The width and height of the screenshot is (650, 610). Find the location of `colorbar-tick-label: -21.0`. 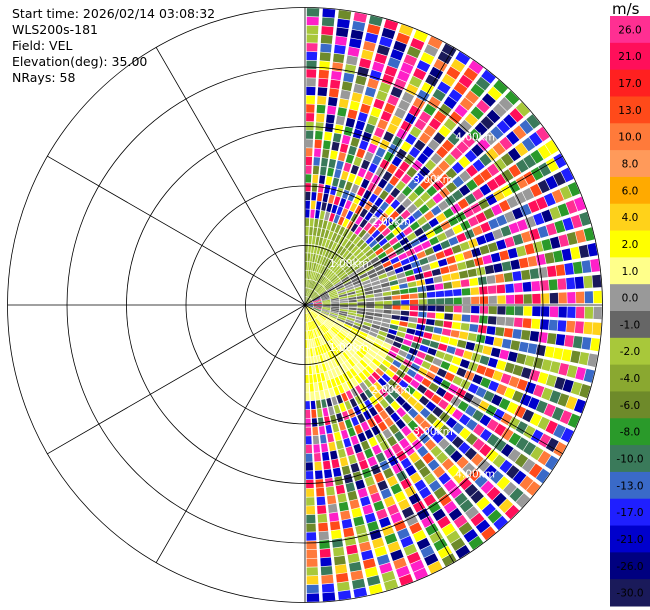

colorbar-tick-label: -21.0 is located at coordinates (629, 540).